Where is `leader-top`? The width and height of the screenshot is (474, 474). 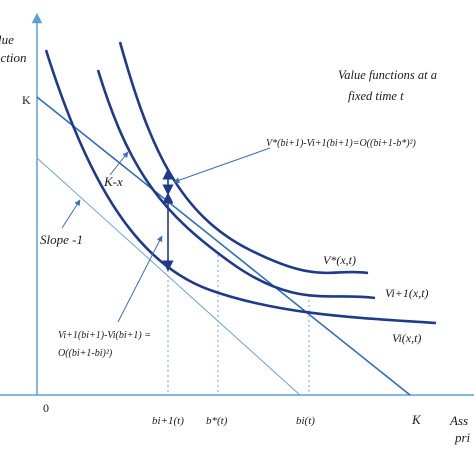
leader-top is located at coordinates (222, 165).